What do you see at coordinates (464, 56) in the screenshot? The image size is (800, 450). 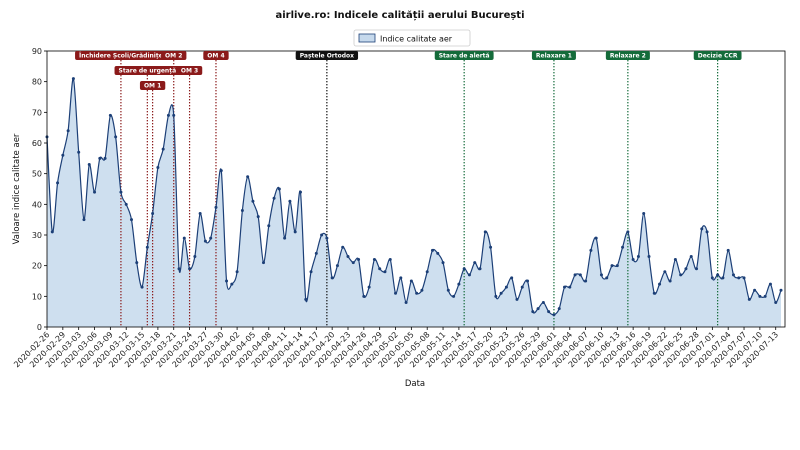 I see `event-label: Stare de alertă` at bounding box center [464, 56].